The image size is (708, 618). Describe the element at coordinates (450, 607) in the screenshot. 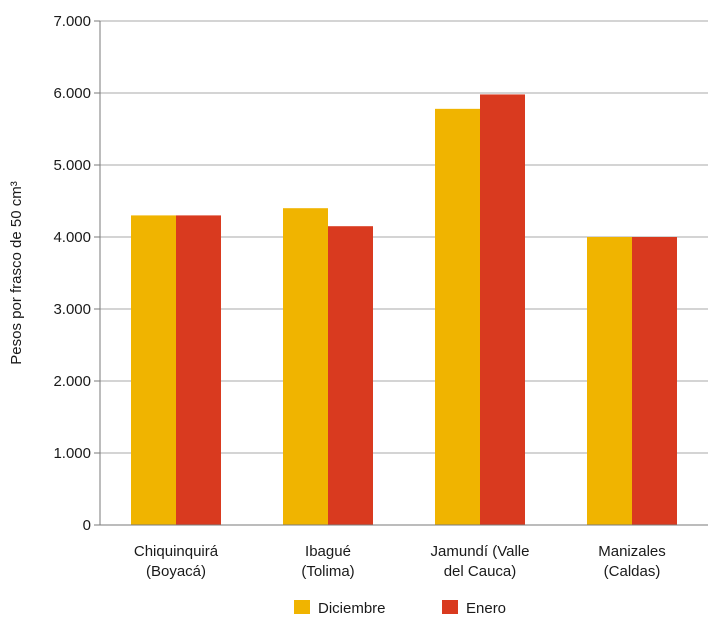

I see `legend-swatch-enero` at that location.